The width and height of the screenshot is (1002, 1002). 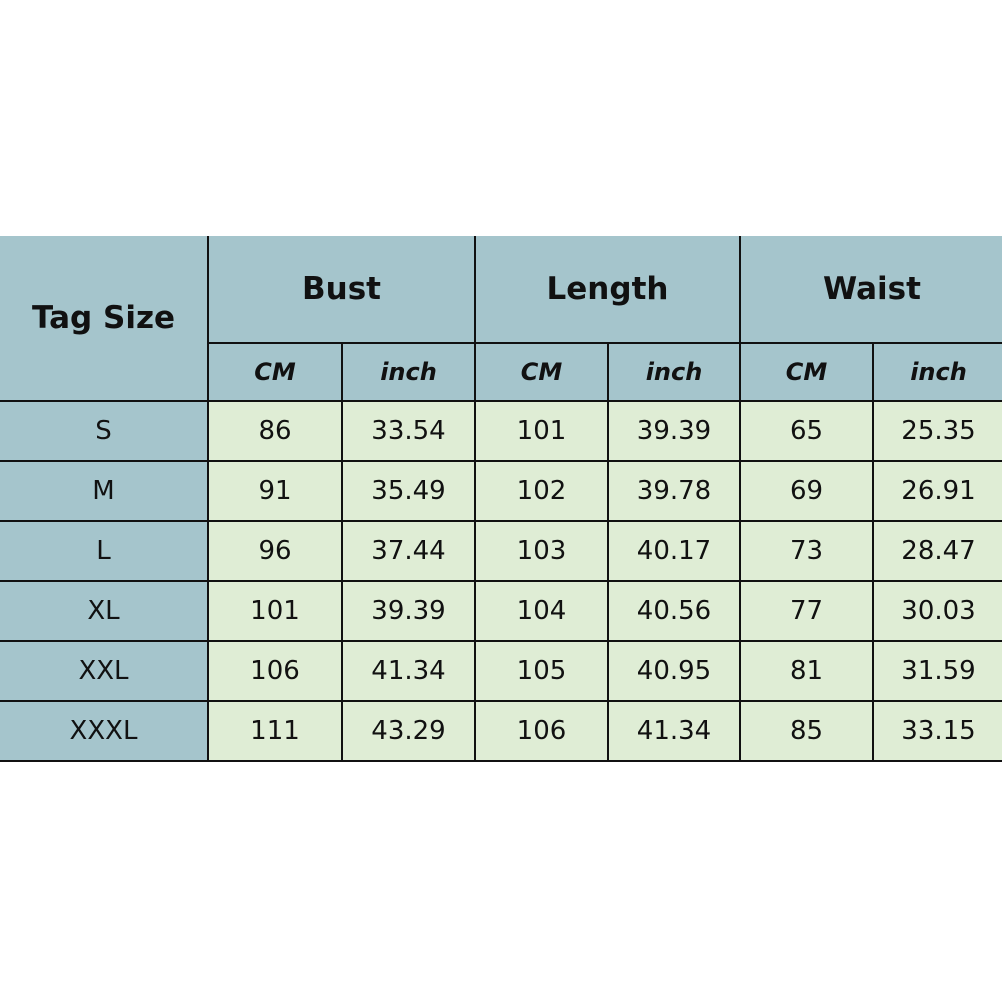 I want to click on measurement-cell: 65, so click(x=806, y=431).